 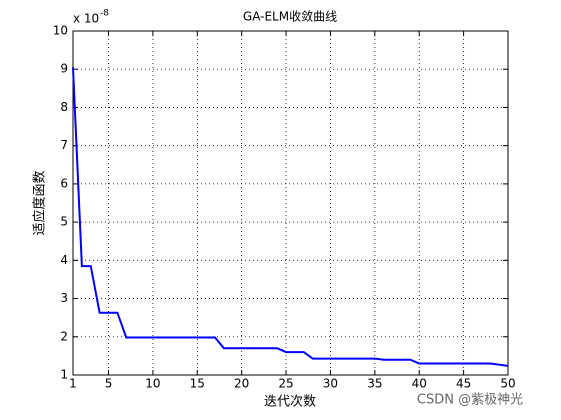 What do you see at coordinates (64, 183) in the screenshot?
I see `y-tick-label: 6` at bounding box center [64, 183].